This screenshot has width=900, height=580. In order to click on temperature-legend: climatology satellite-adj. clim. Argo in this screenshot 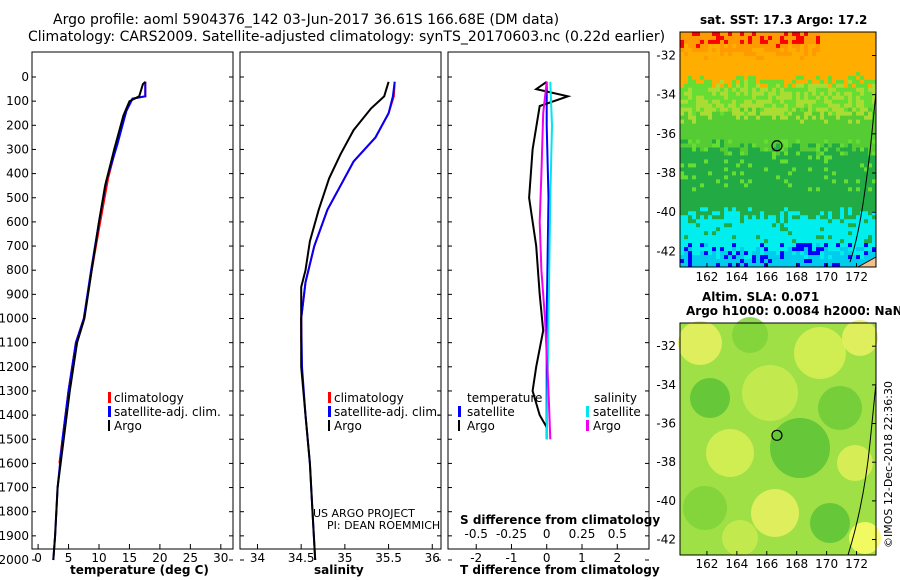, I will do `click(164, 412)`.